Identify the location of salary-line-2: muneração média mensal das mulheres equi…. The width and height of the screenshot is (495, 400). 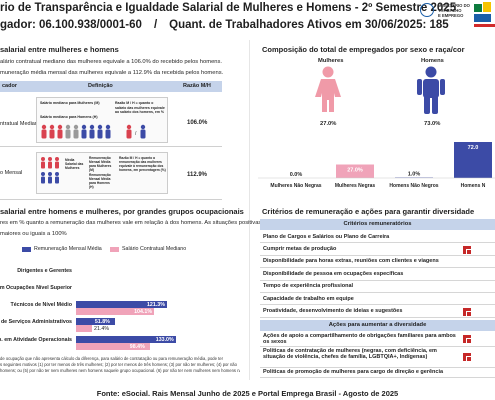
(112, 73).